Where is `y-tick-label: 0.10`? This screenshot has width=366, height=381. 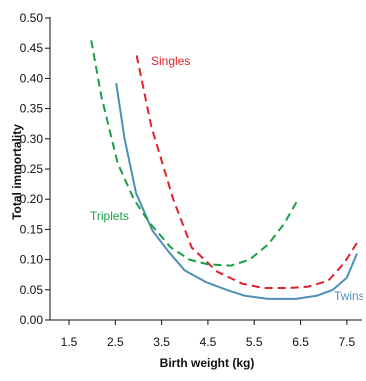 y-tick-label: 0.10 is located at coordinates (32, 260).